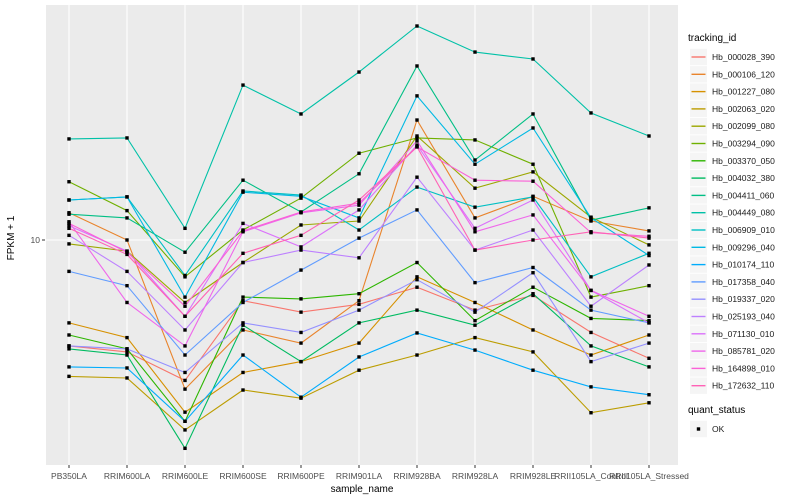  What do you see at coordinates (732, 230) in the screenshot?
I see `legend-entry: Hb_006909_010` at bounding box center [732, 230].